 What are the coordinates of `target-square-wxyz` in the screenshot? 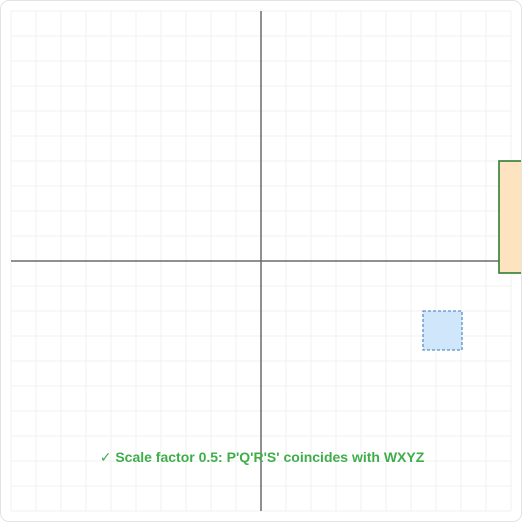 It's located at (442, 330).